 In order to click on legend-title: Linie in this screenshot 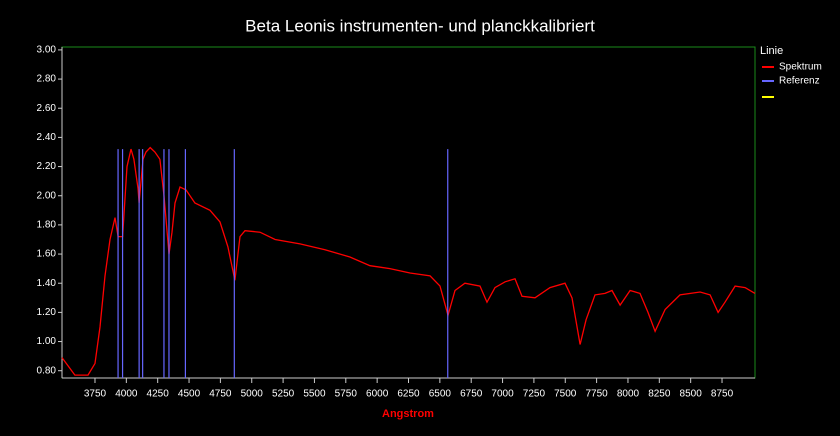, I will do `click(771, 51)`.